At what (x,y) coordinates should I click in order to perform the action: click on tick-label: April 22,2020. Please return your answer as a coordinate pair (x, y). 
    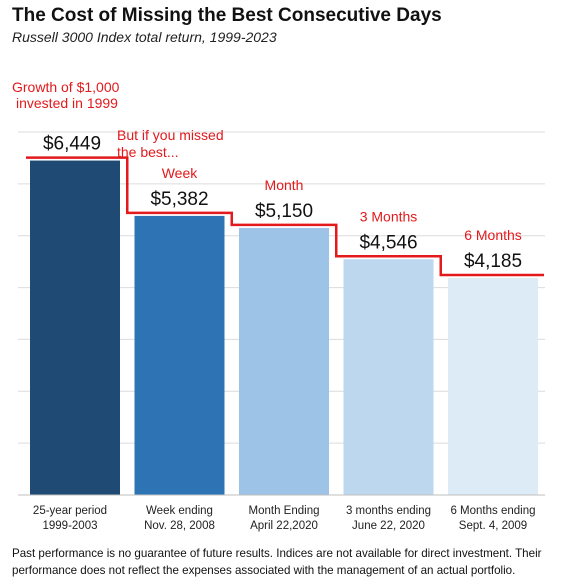
    Looking at the image, I should click on (284, 526).